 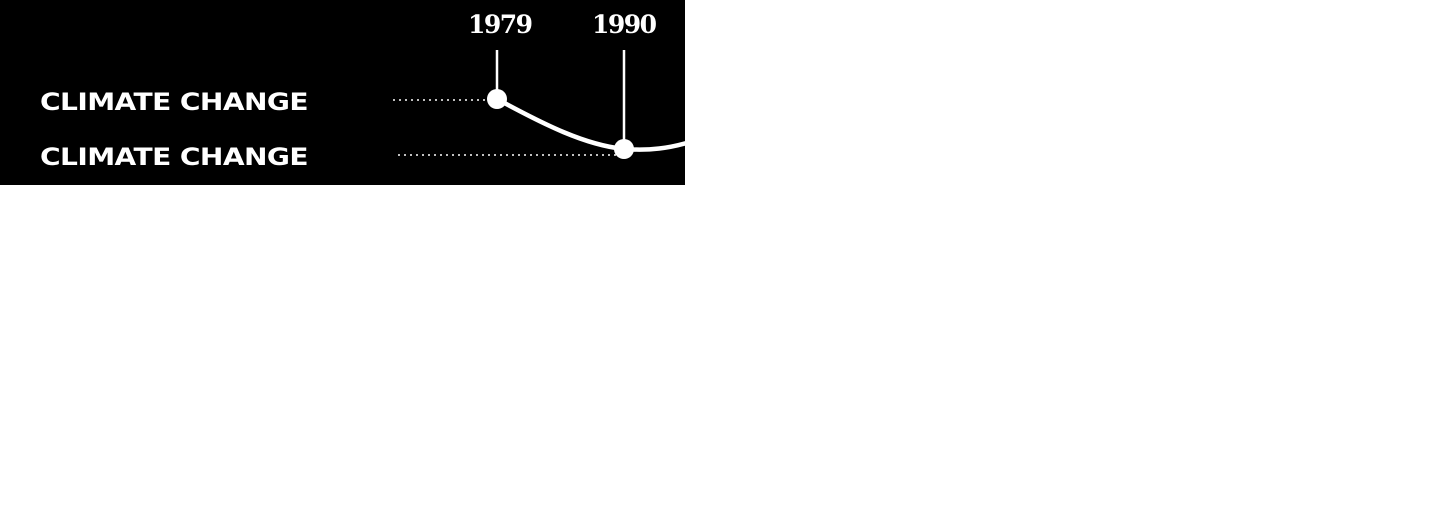 What do you see at coordinates (624, 24) in the screenshot?
I see `year-label-2: 1990` at bounding box center [624, 24].